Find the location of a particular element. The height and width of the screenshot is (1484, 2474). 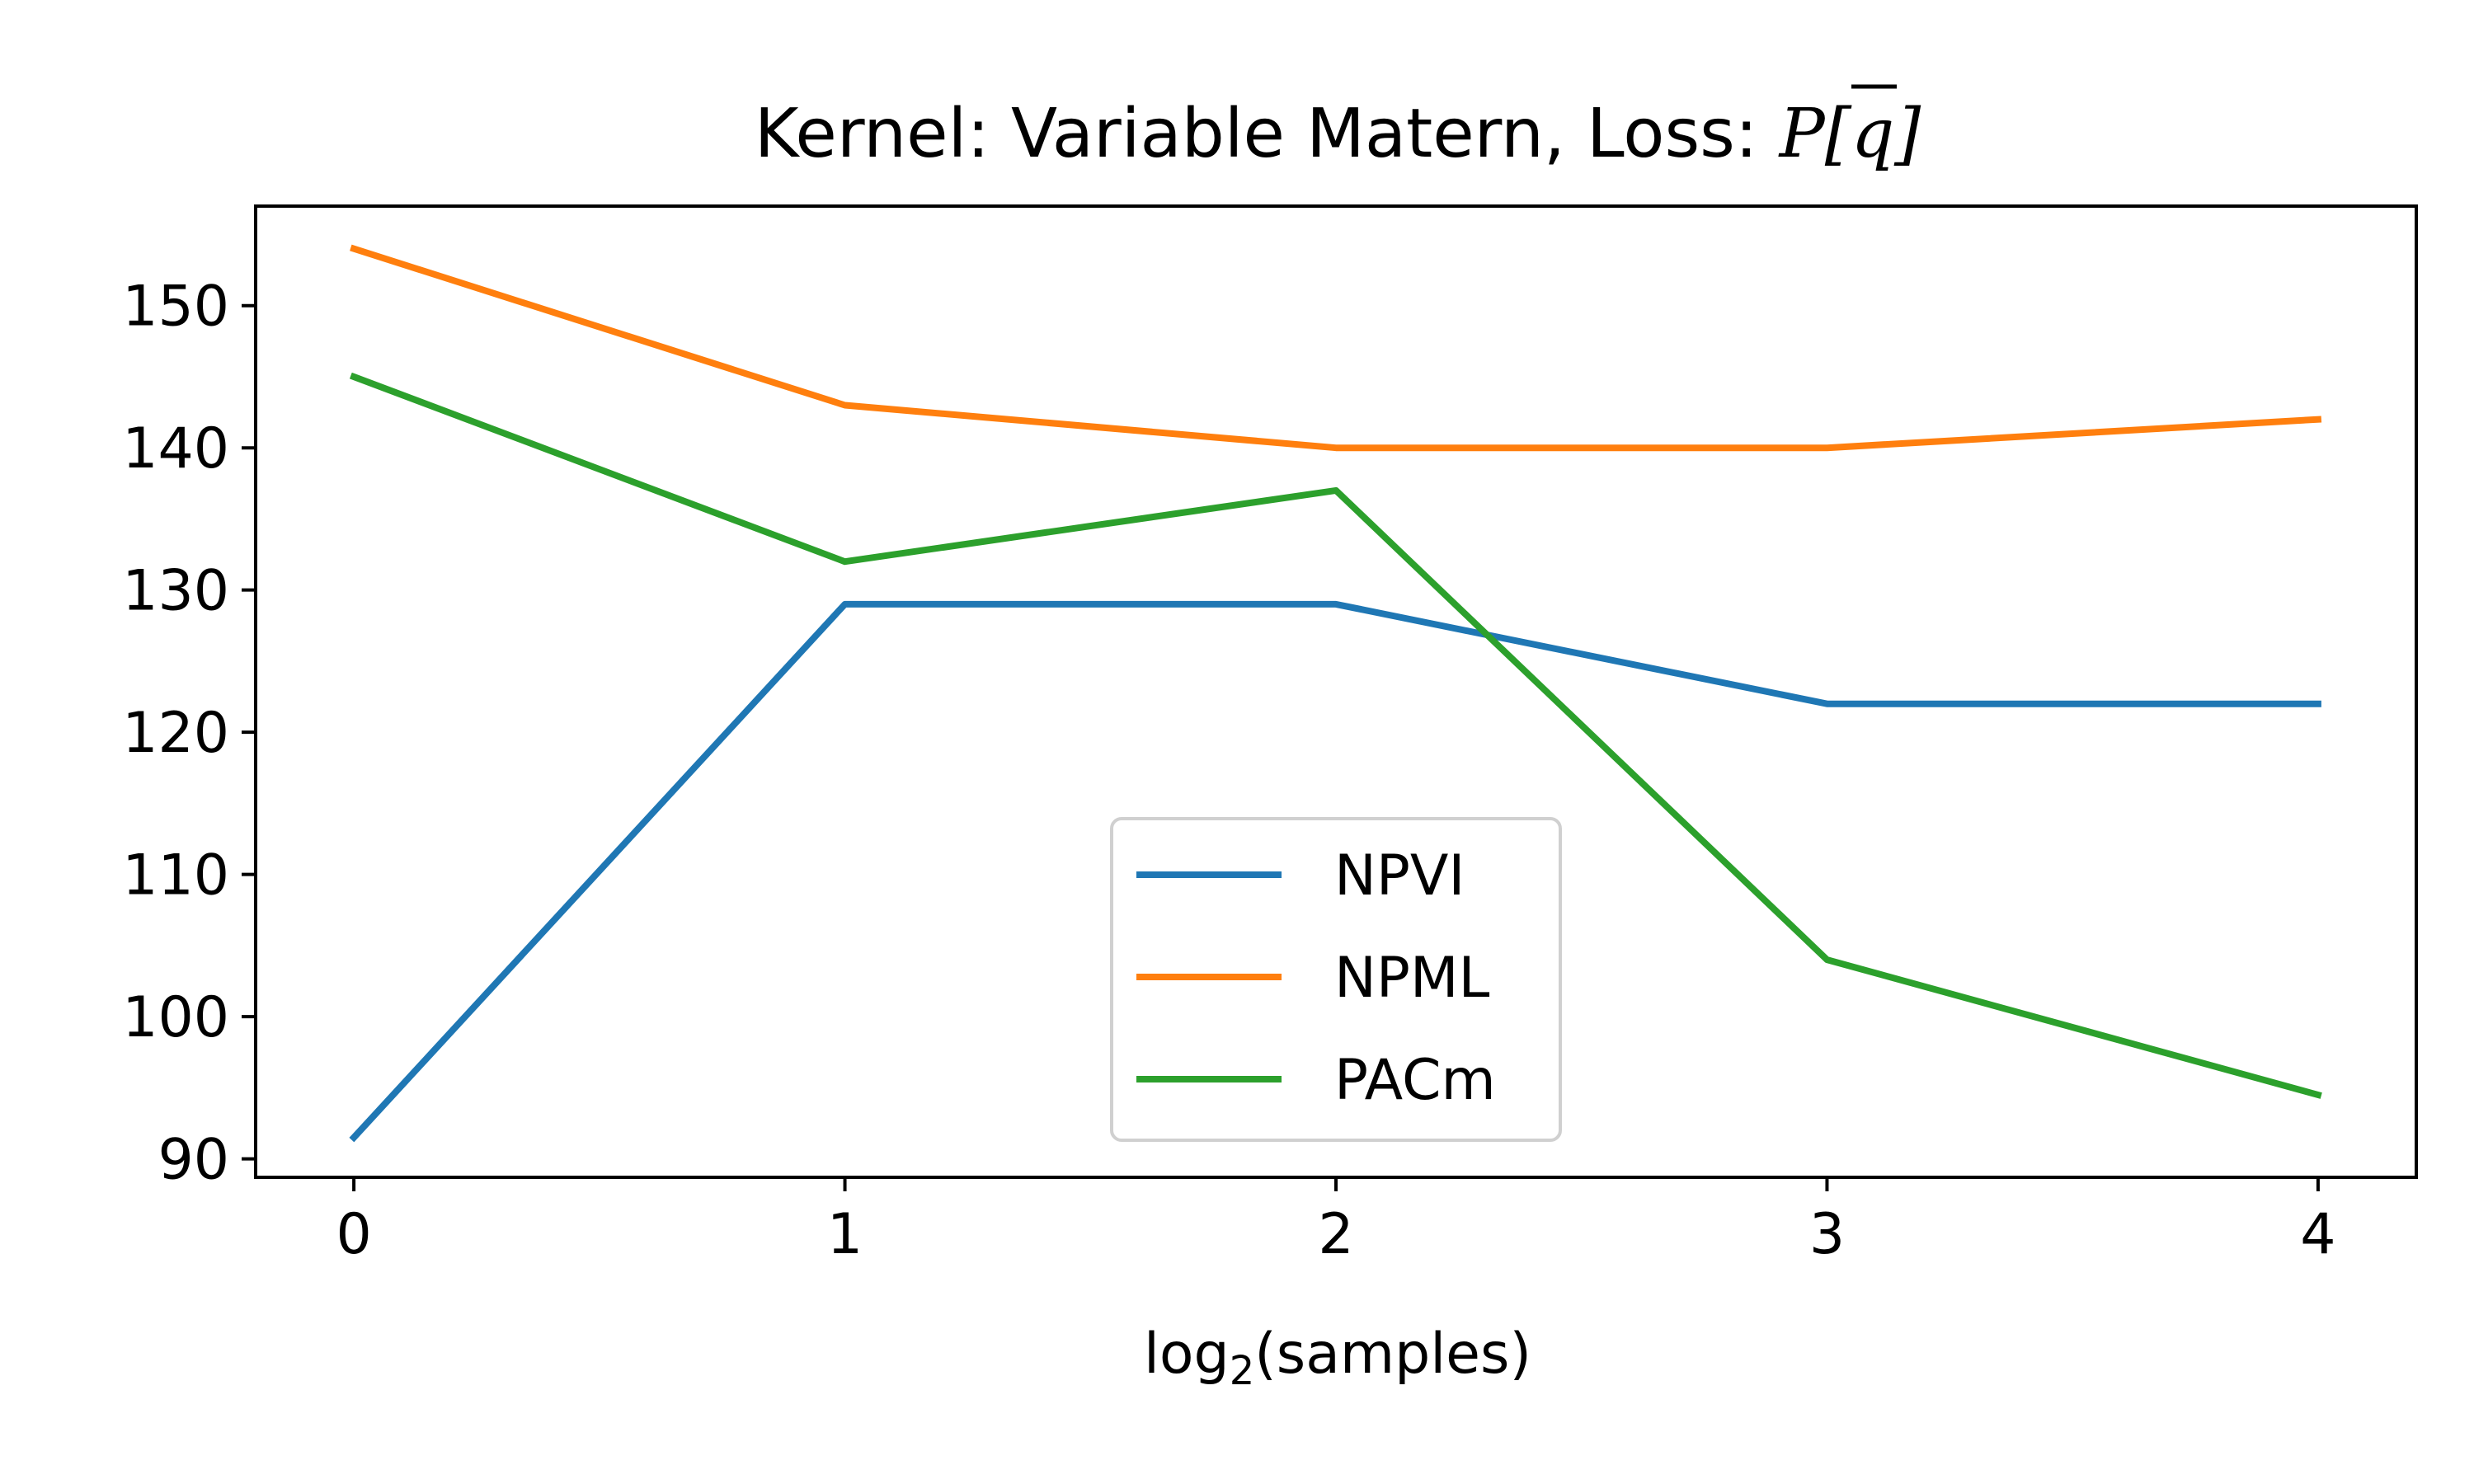

x-axis-label-rest: (samples) is located at coordinates (1392, 1354).